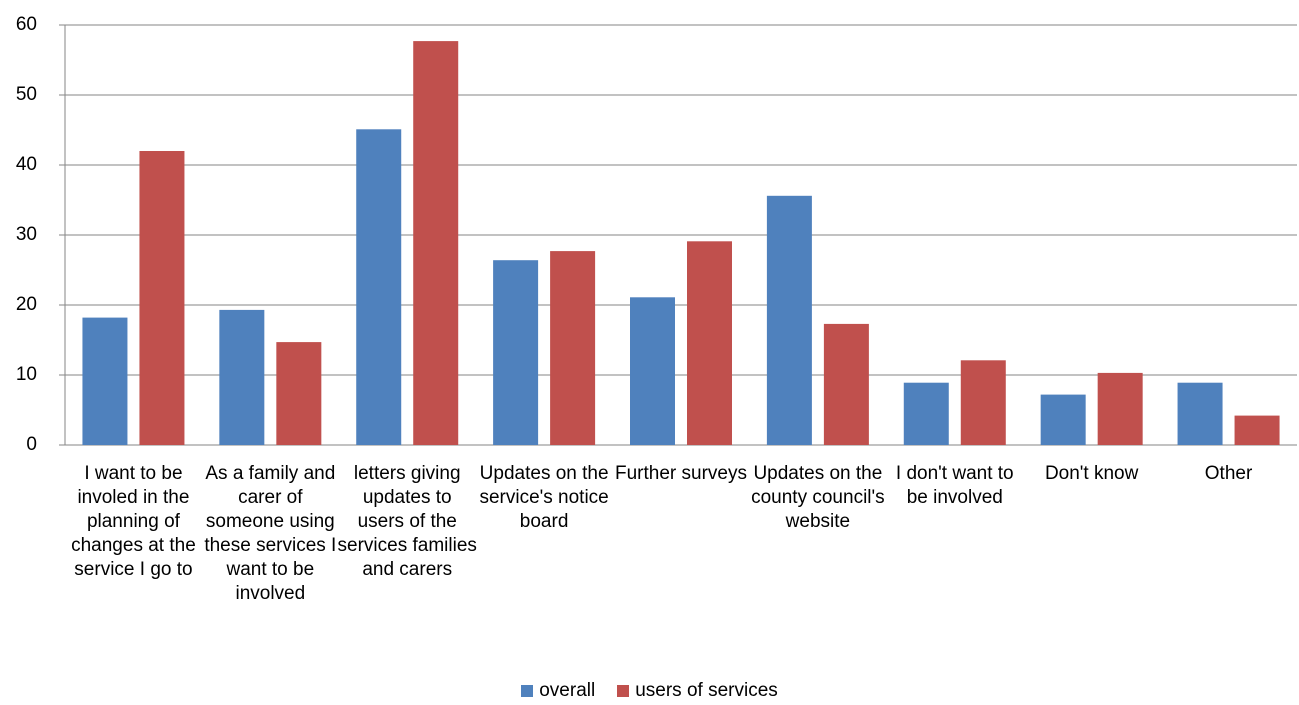 The height and width of the screenshot is (705, 1299). Describe the element at coordinates (26, 304) in the screenshot. I see `y-tick-label: 20` at that location.